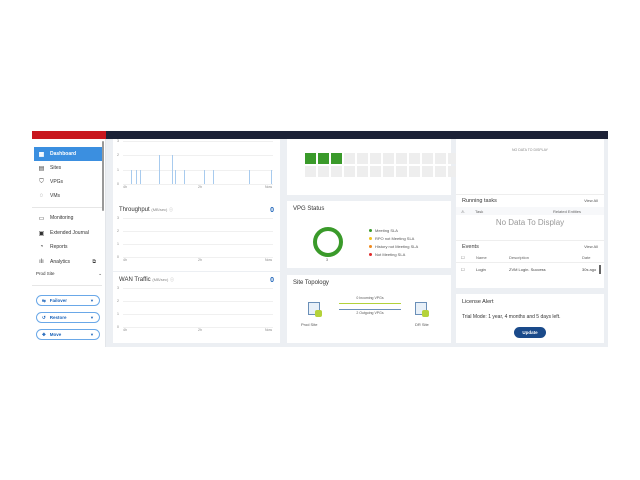 This screenshot has height=480, width=640. Describe the element at coordinates (370, 303) in the screenshot. I see `incoming-arrow` at that location.